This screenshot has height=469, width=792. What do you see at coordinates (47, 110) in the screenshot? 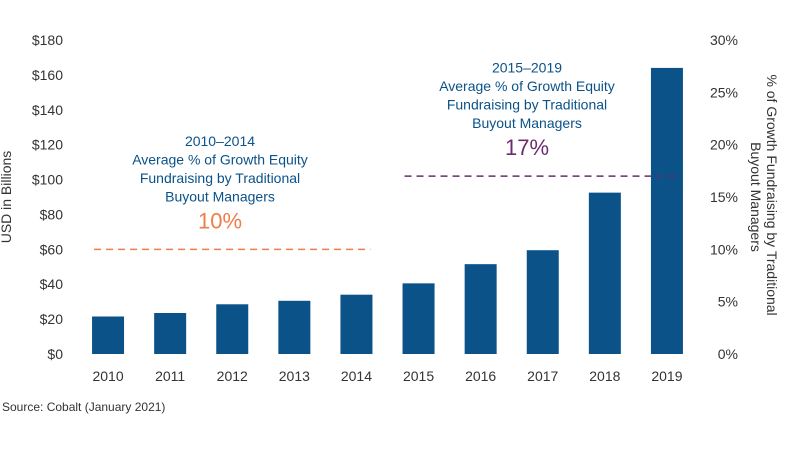
I see `y-tick-label: $140` at bounding box center [47, 110].